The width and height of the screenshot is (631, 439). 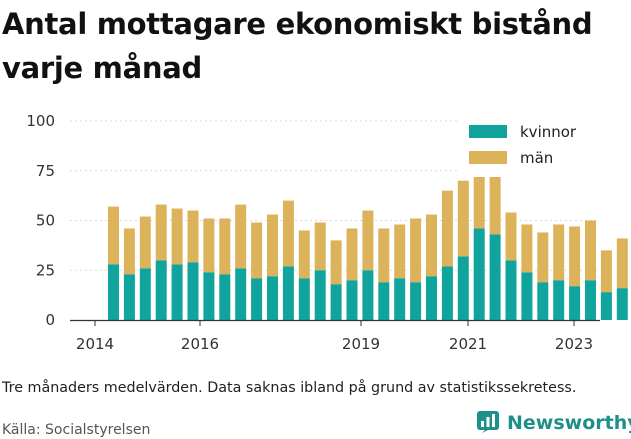 What do you see at coordinates (45, 221) in the screenshot?
I see `y-tick-label: 50` at bounding box center [45, 221].